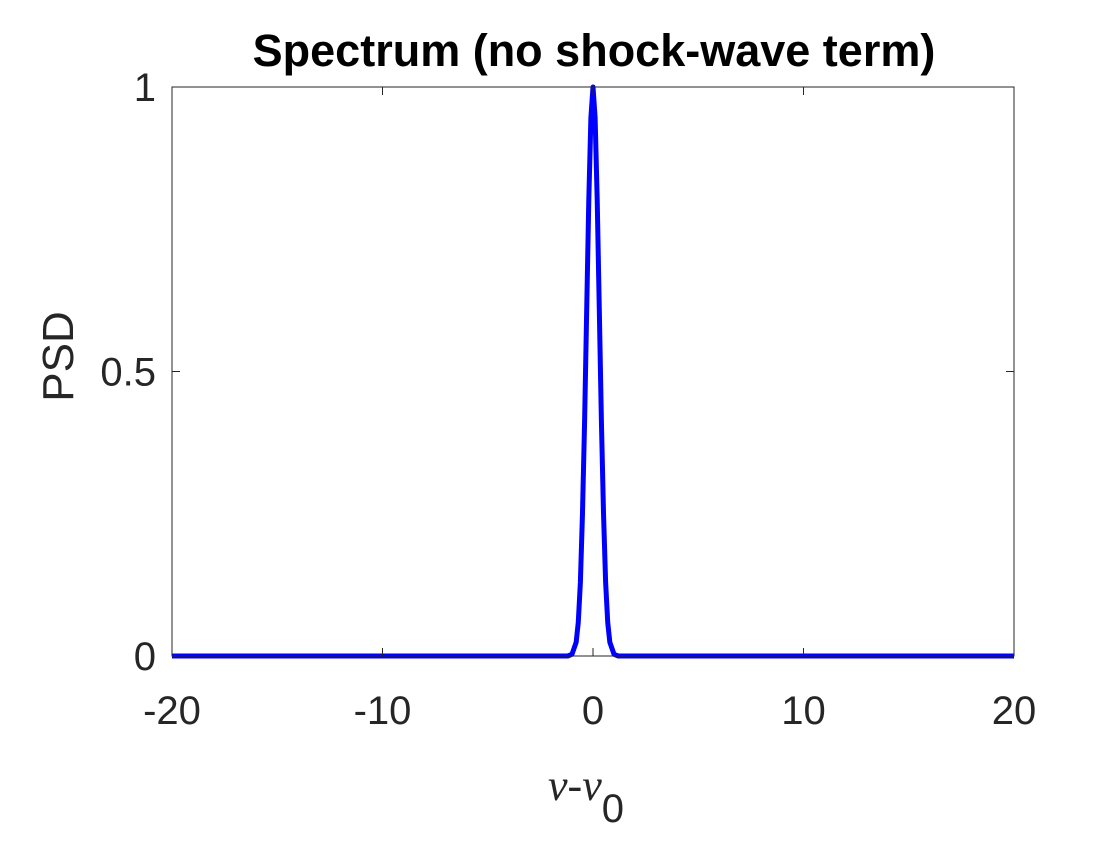 Image resolution: width=1120 pixels, height=845 pixels. What do you see at coordinates (383, 711) in the screenshot?
I see `x-tick-label: -10` at bounding box center [383, 711].